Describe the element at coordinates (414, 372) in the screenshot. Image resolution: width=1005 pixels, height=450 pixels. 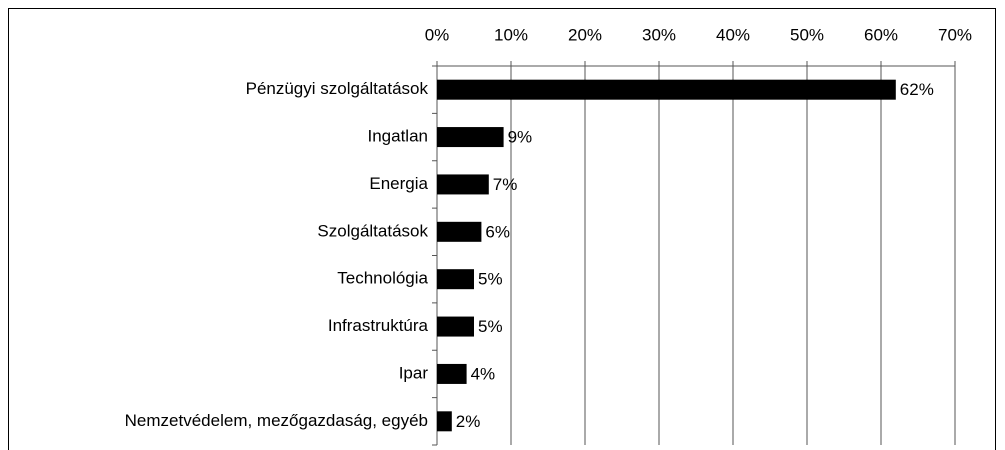
I see `y-tick-label: Ipar` at that location.